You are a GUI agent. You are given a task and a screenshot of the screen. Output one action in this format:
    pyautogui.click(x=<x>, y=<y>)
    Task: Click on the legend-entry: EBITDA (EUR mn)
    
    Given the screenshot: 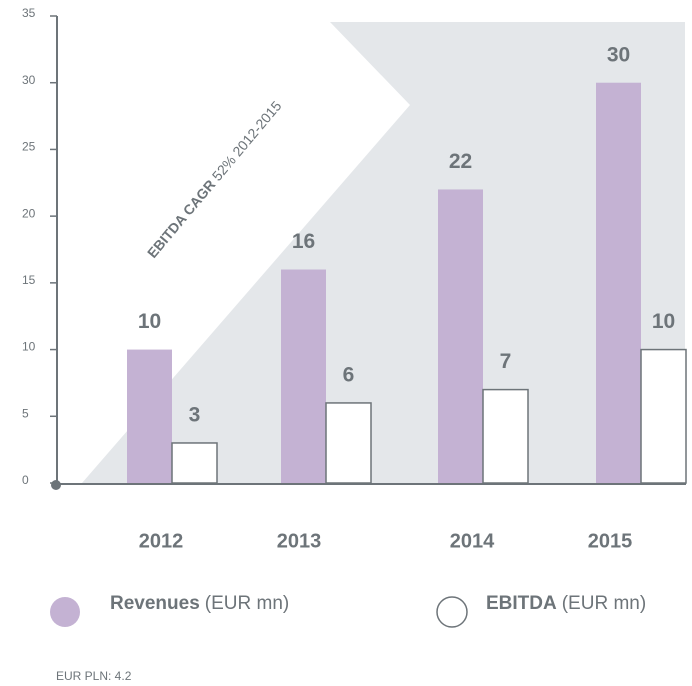 What is the action you would take?
    pyautogui.click(x=566, y=603)
    